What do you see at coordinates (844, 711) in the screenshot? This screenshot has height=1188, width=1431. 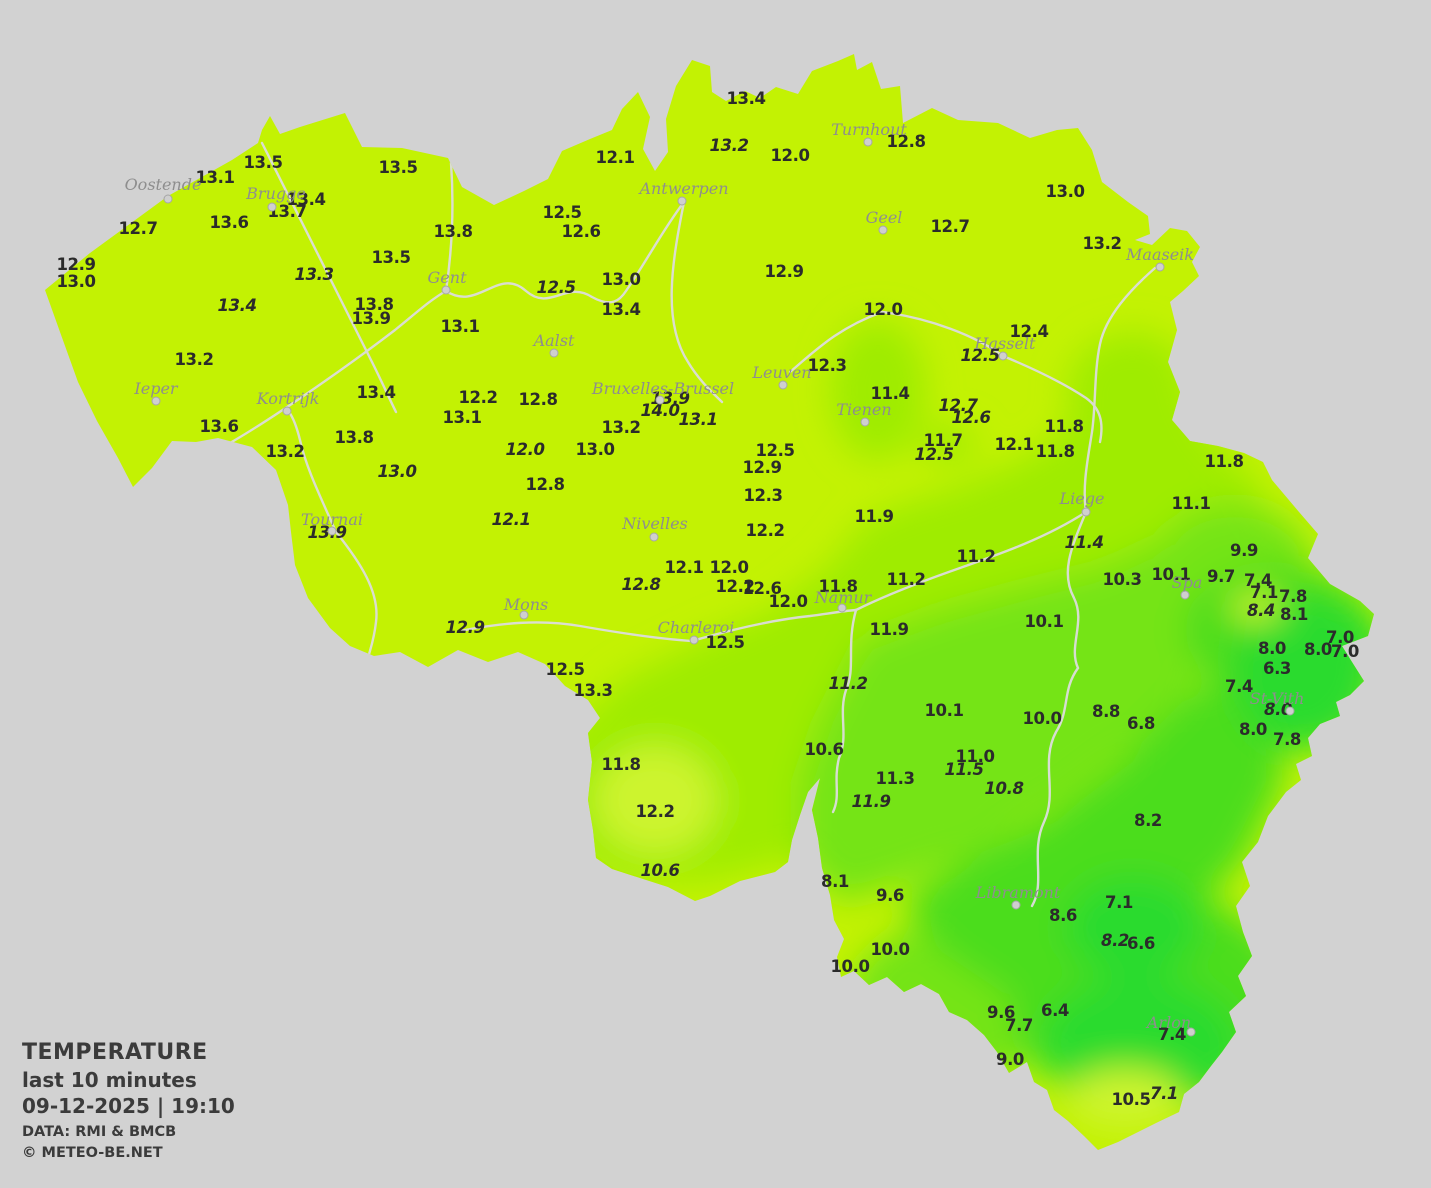 I see `river-meuse-south` at bounding box center [844, 711].